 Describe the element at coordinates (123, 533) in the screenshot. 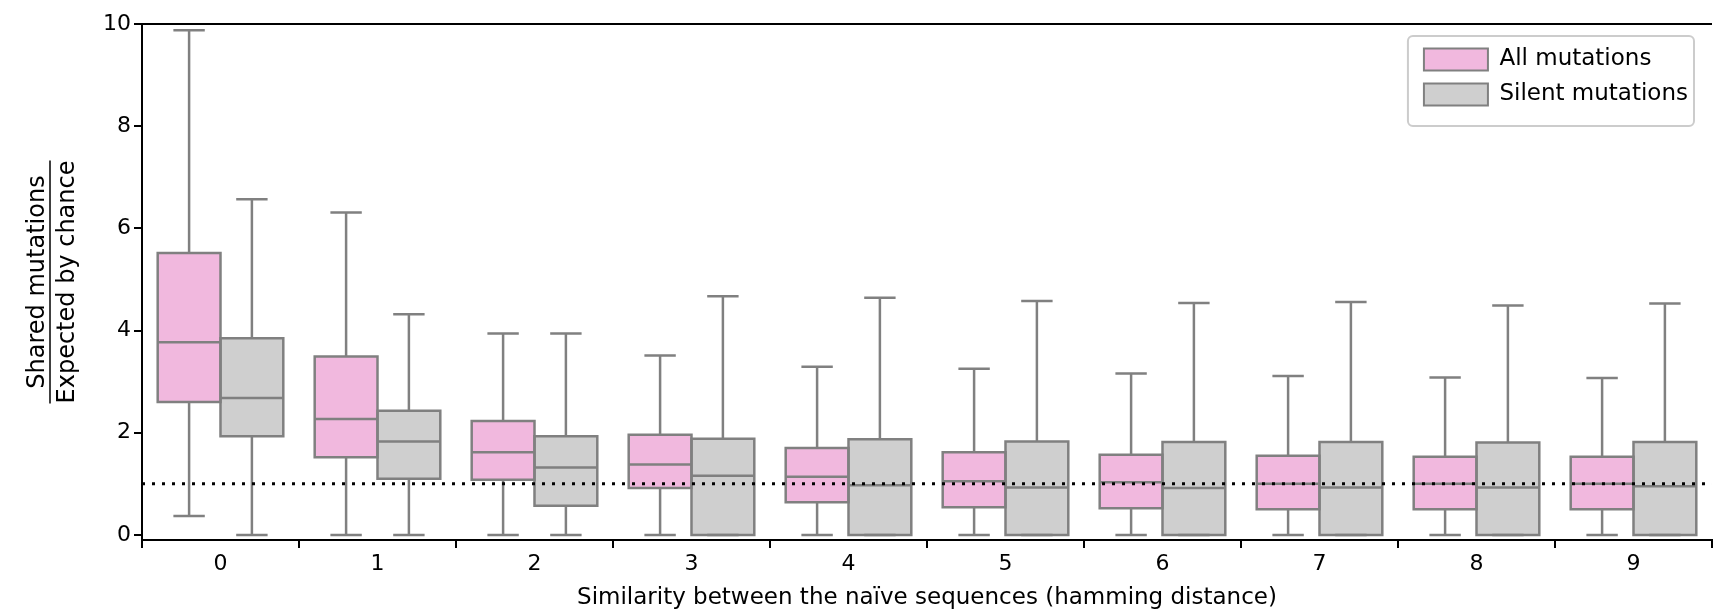

I see `y-tick-label: 0` at that location.